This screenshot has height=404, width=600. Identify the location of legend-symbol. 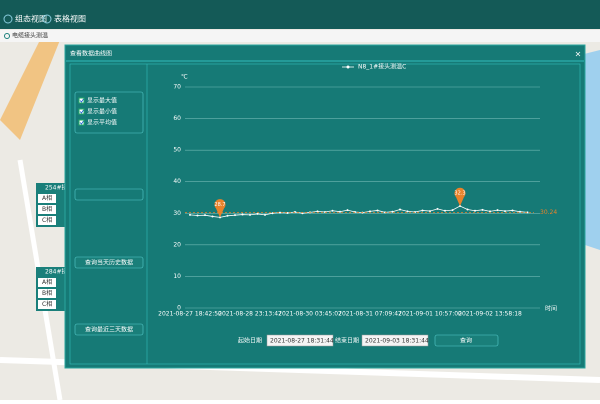
(348, 67).